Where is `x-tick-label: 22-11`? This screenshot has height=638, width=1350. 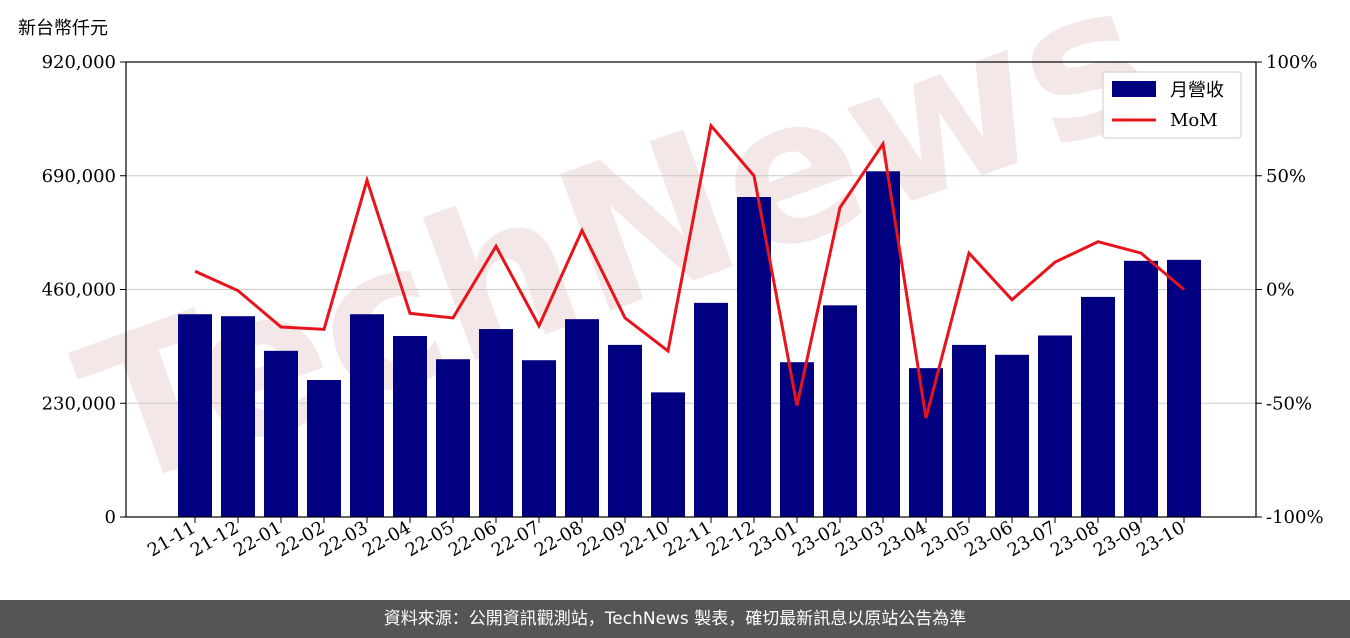
x-tick-label: 22-11 is located at coordinates (687, 539).